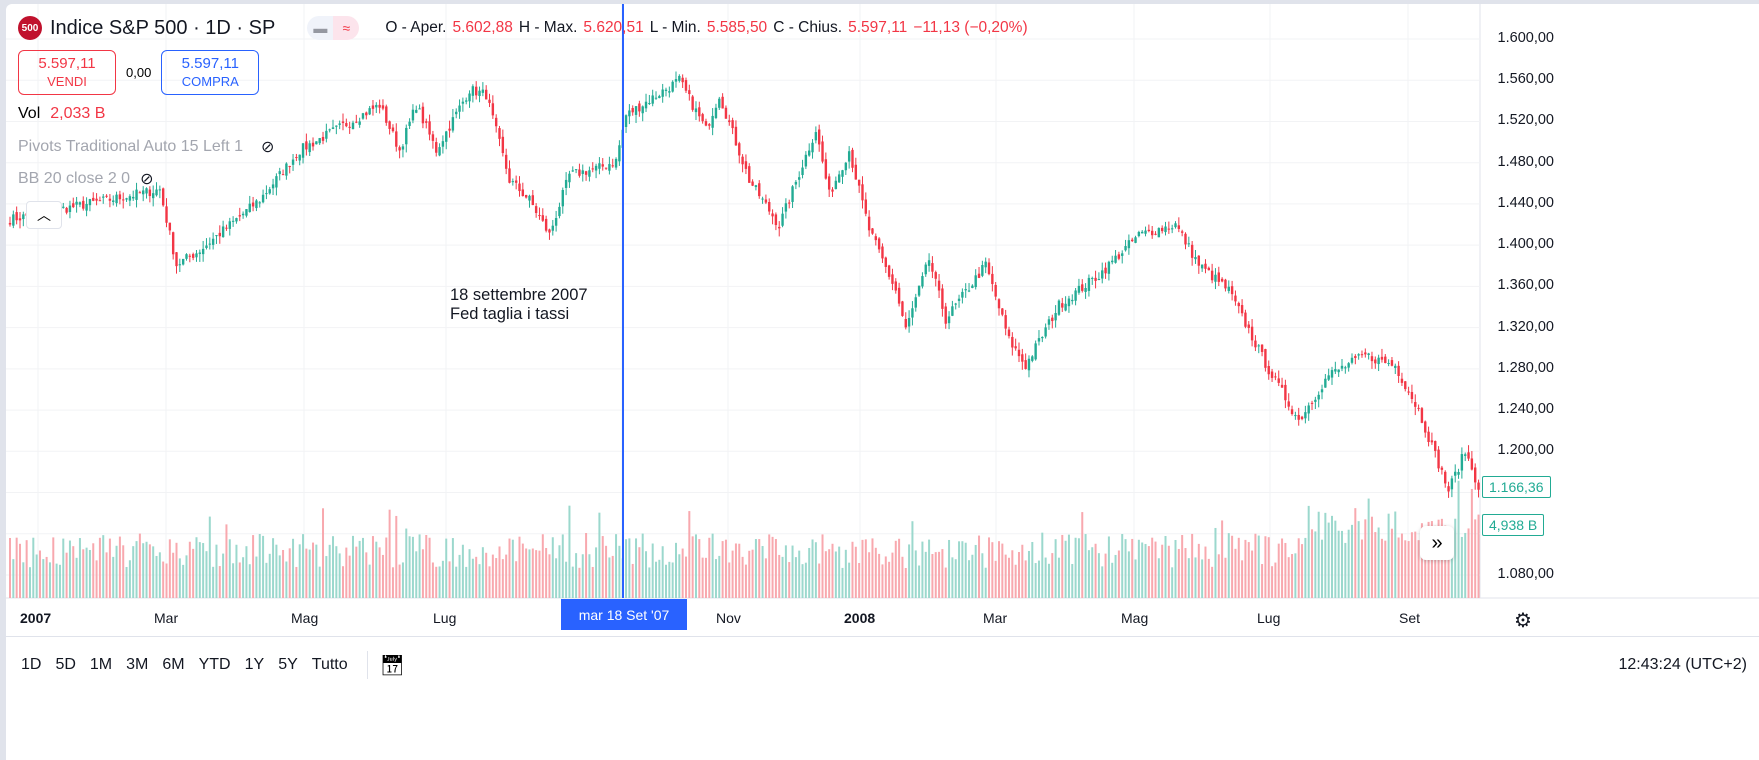 The width and height of the screenshot is (1759, 760). I want to click on period-1d: 1D, so click(31, 664).